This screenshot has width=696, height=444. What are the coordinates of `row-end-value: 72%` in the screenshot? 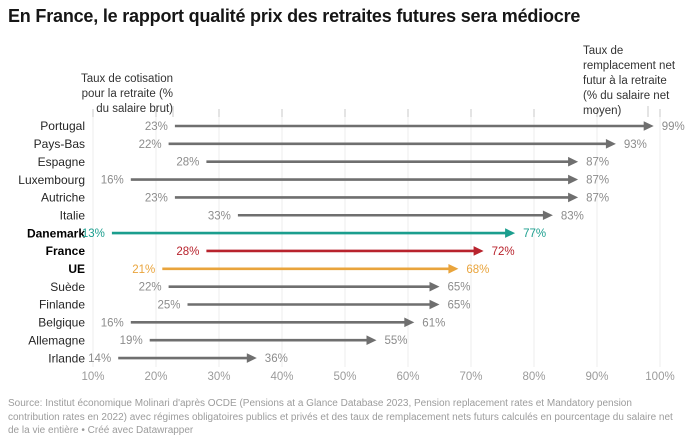 It's located at (503, 252).